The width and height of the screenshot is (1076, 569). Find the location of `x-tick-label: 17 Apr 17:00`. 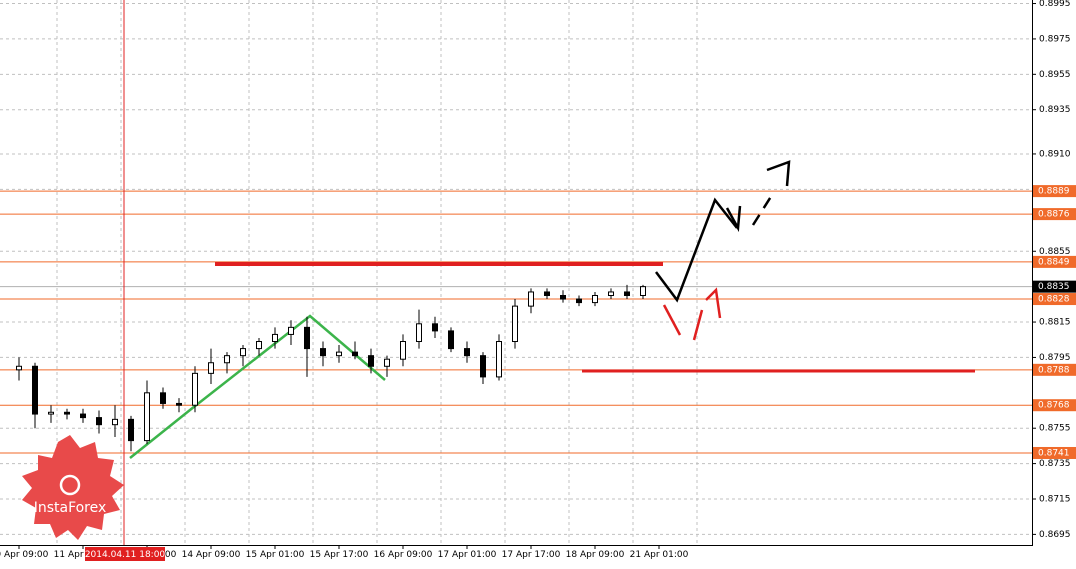

x-tick-label: 17 Apr 17:00 is located at coordinates (531, 555).